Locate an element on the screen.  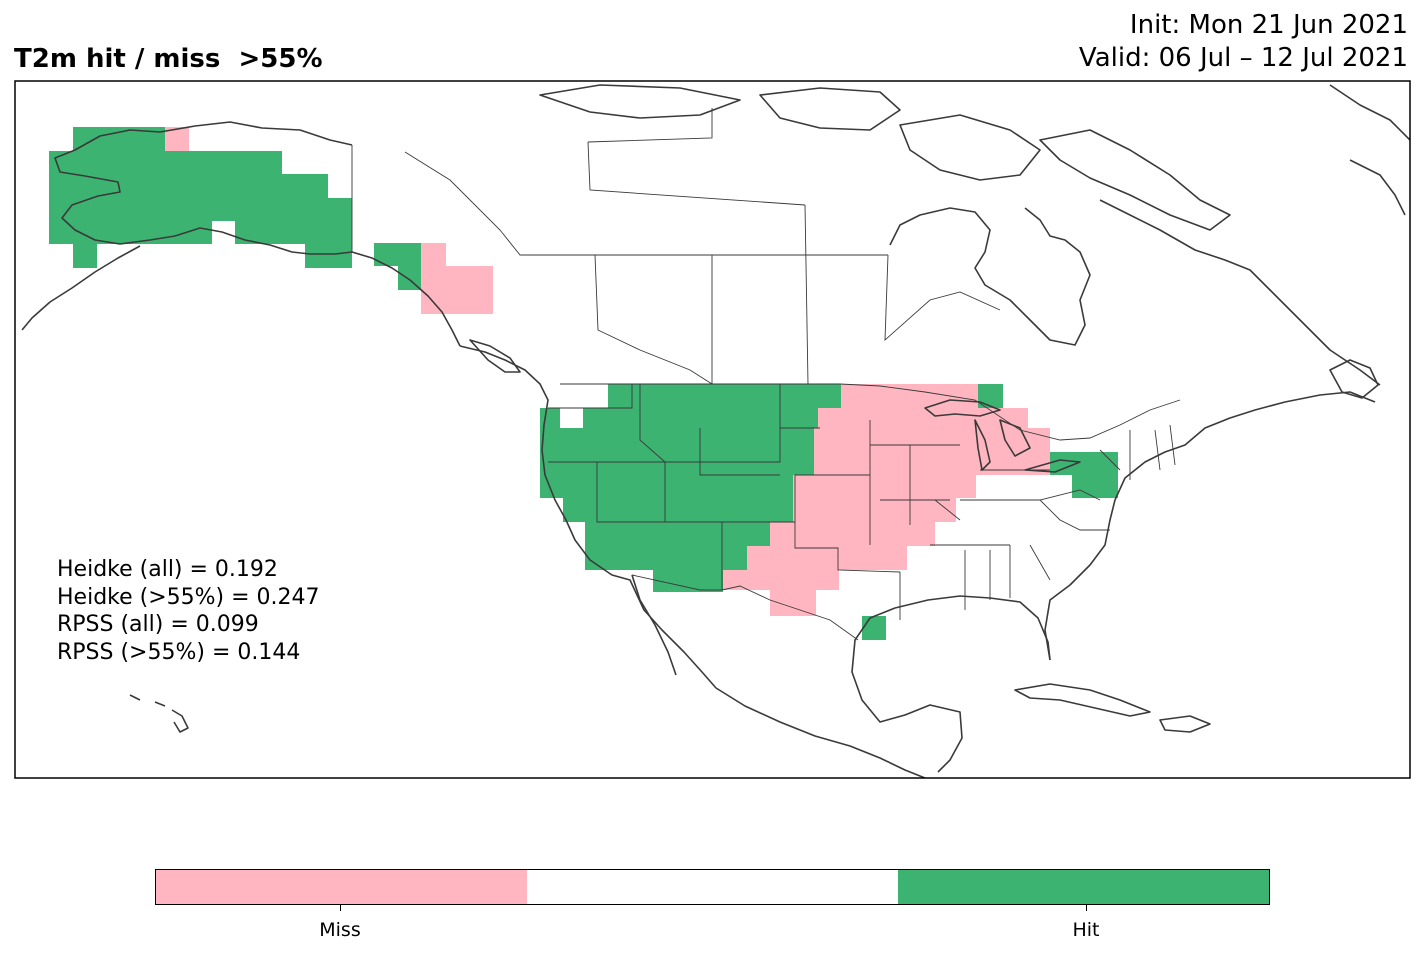
atlantic-coast is located at coordinates (1210, 526).